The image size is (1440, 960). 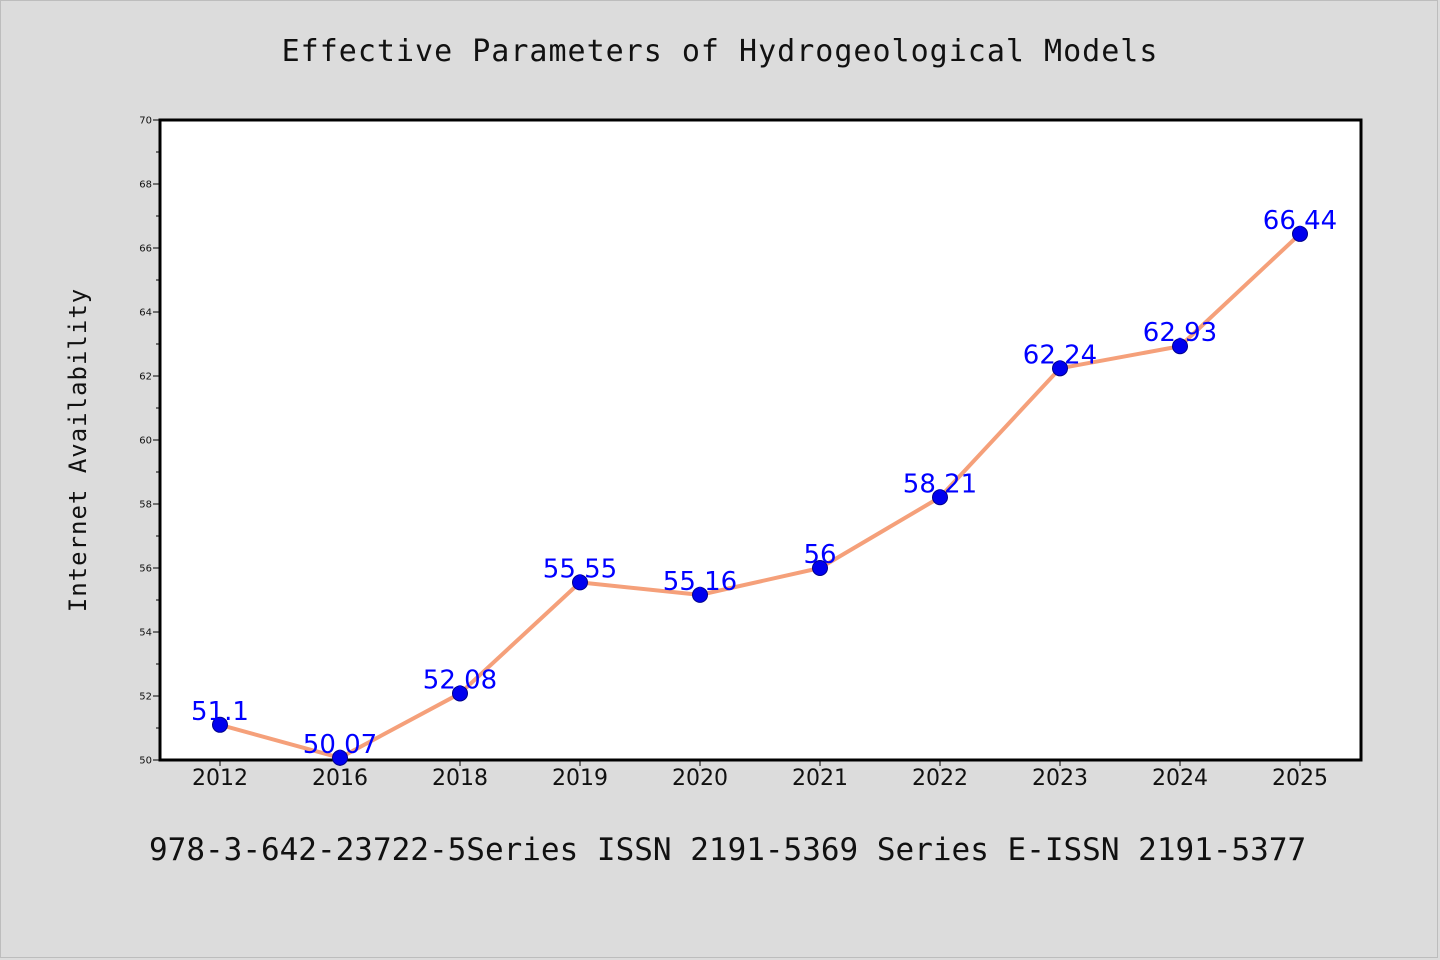 What do you see at coordinates (145, 697) in the screenshot?
I see `y-tick-label: 52` at bounding box center [145, 697].